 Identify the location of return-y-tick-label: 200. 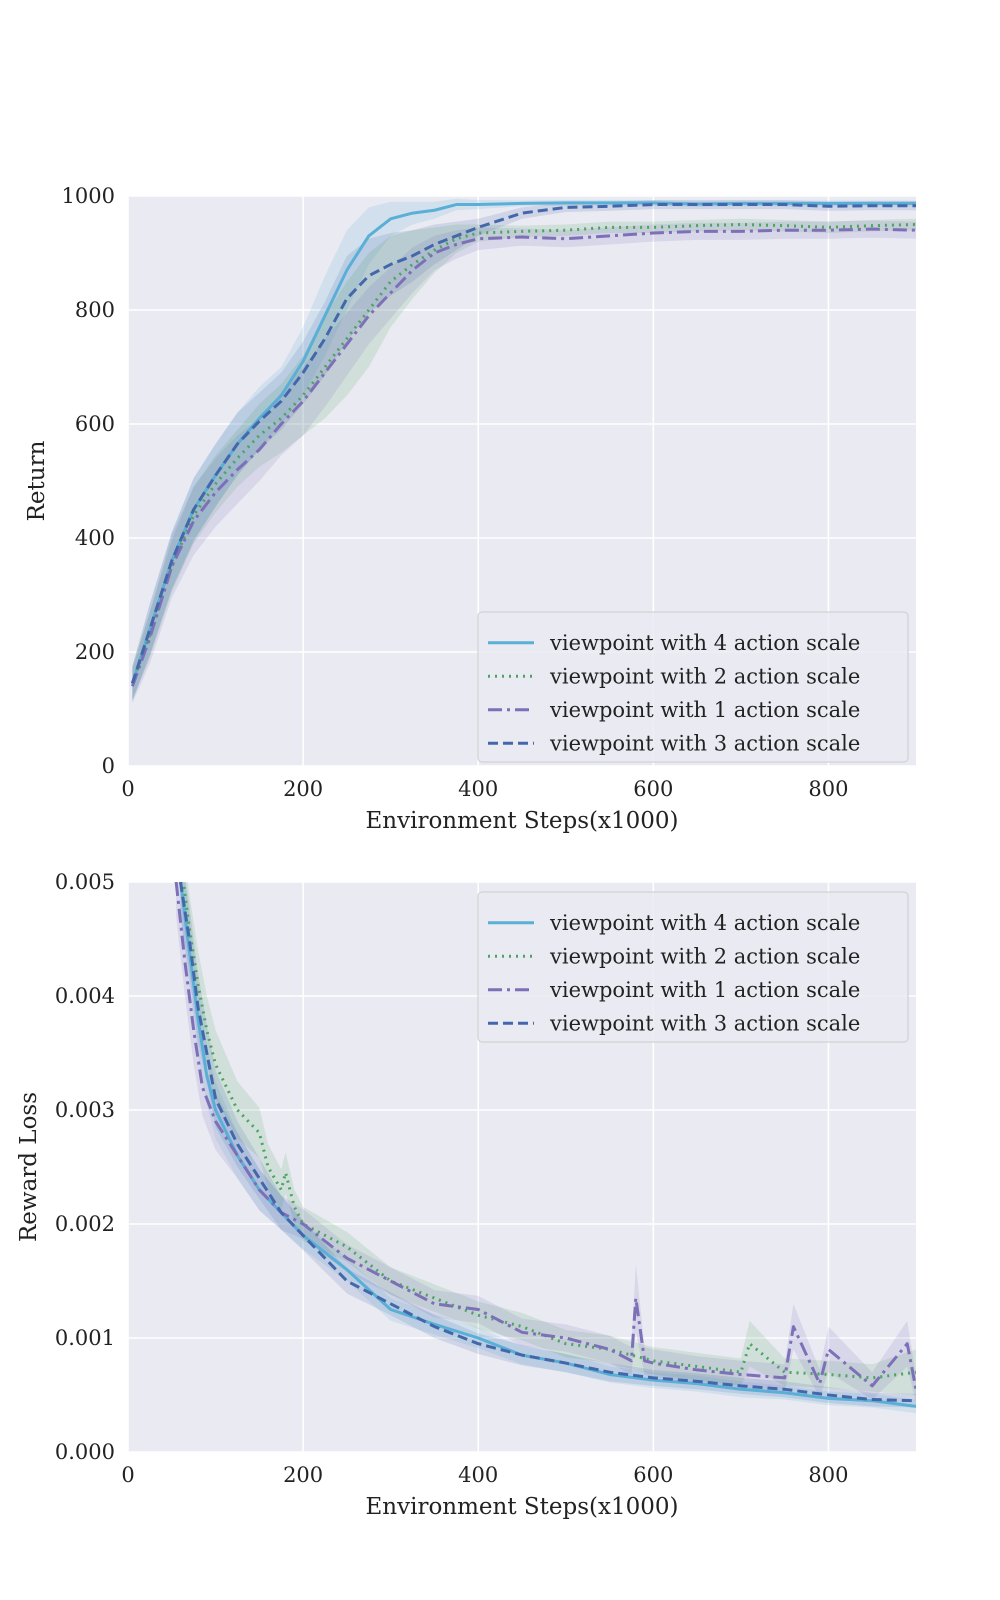
(95, 652).